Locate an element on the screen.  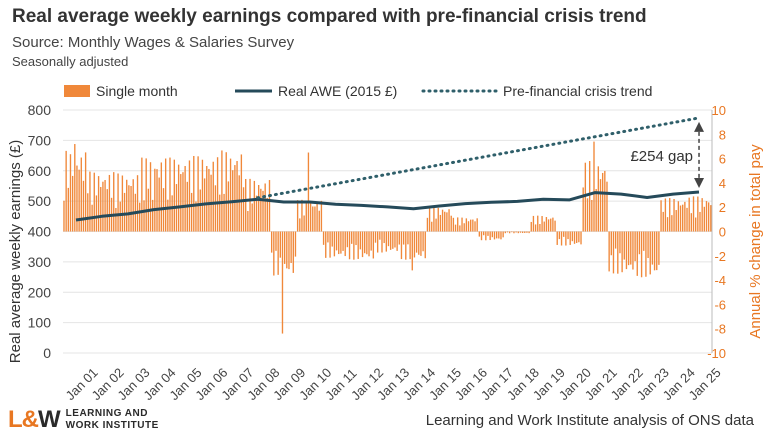
lw-logo: L&W LEARNING AND WORK INSTITUTE is located at coordinates (83, 420).